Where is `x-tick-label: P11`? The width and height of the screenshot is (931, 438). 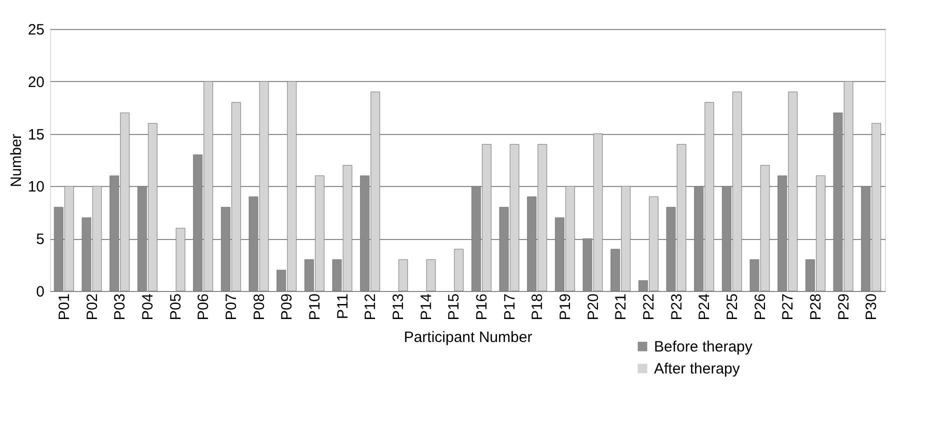 x-tick-label: P11 is located at coordinates (343, 307).